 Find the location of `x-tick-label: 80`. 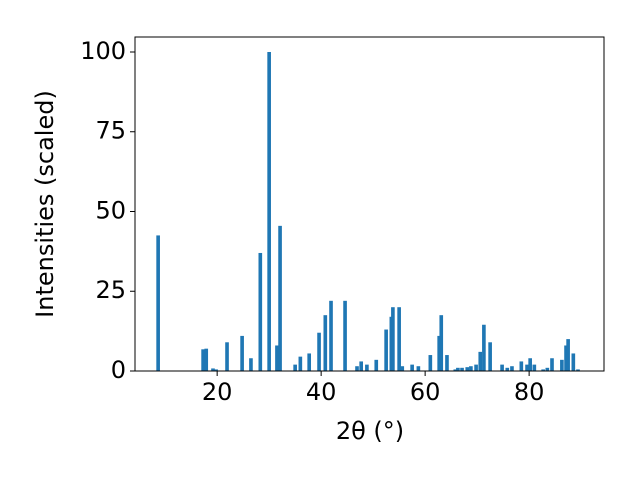

x-tick-label: 80 is located at coordinates (529, 392).